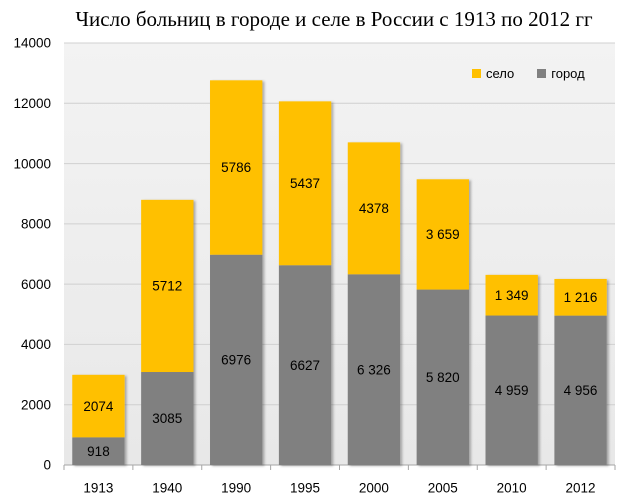 This screenshot has height=501, width=640. Describe the element at coordinates (36, 344) in the screenshot. I see `y-tick-label: 4000` at that location.